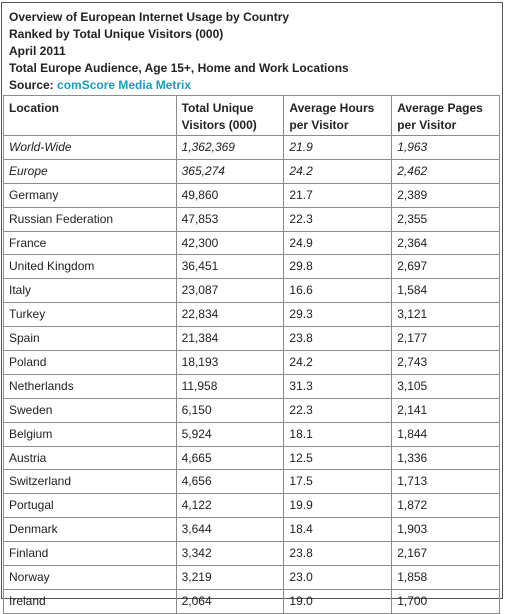 The height and width of the screenshot is (614, 506). I want to click on cell-pages: 1,903, so click(445, 530).